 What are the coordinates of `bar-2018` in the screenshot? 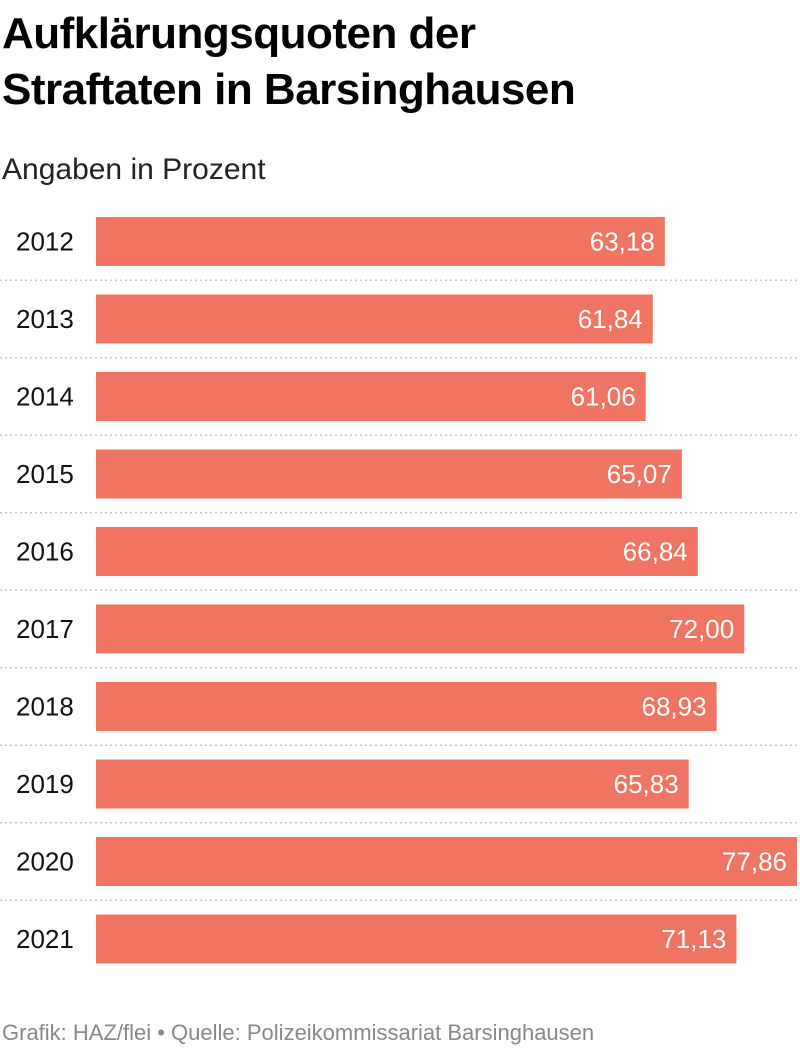 It's located at (406, 706).